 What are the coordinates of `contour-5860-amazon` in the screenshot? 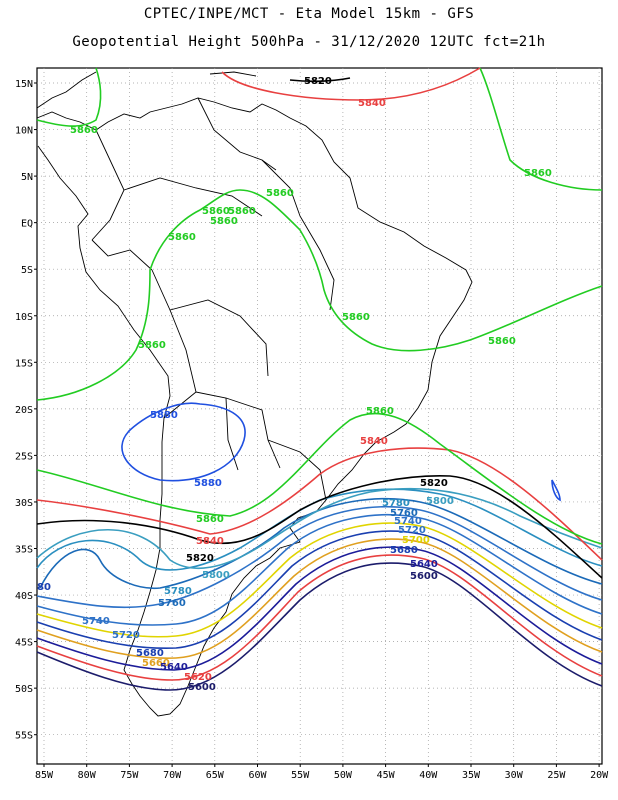 It's located at (376, 270).